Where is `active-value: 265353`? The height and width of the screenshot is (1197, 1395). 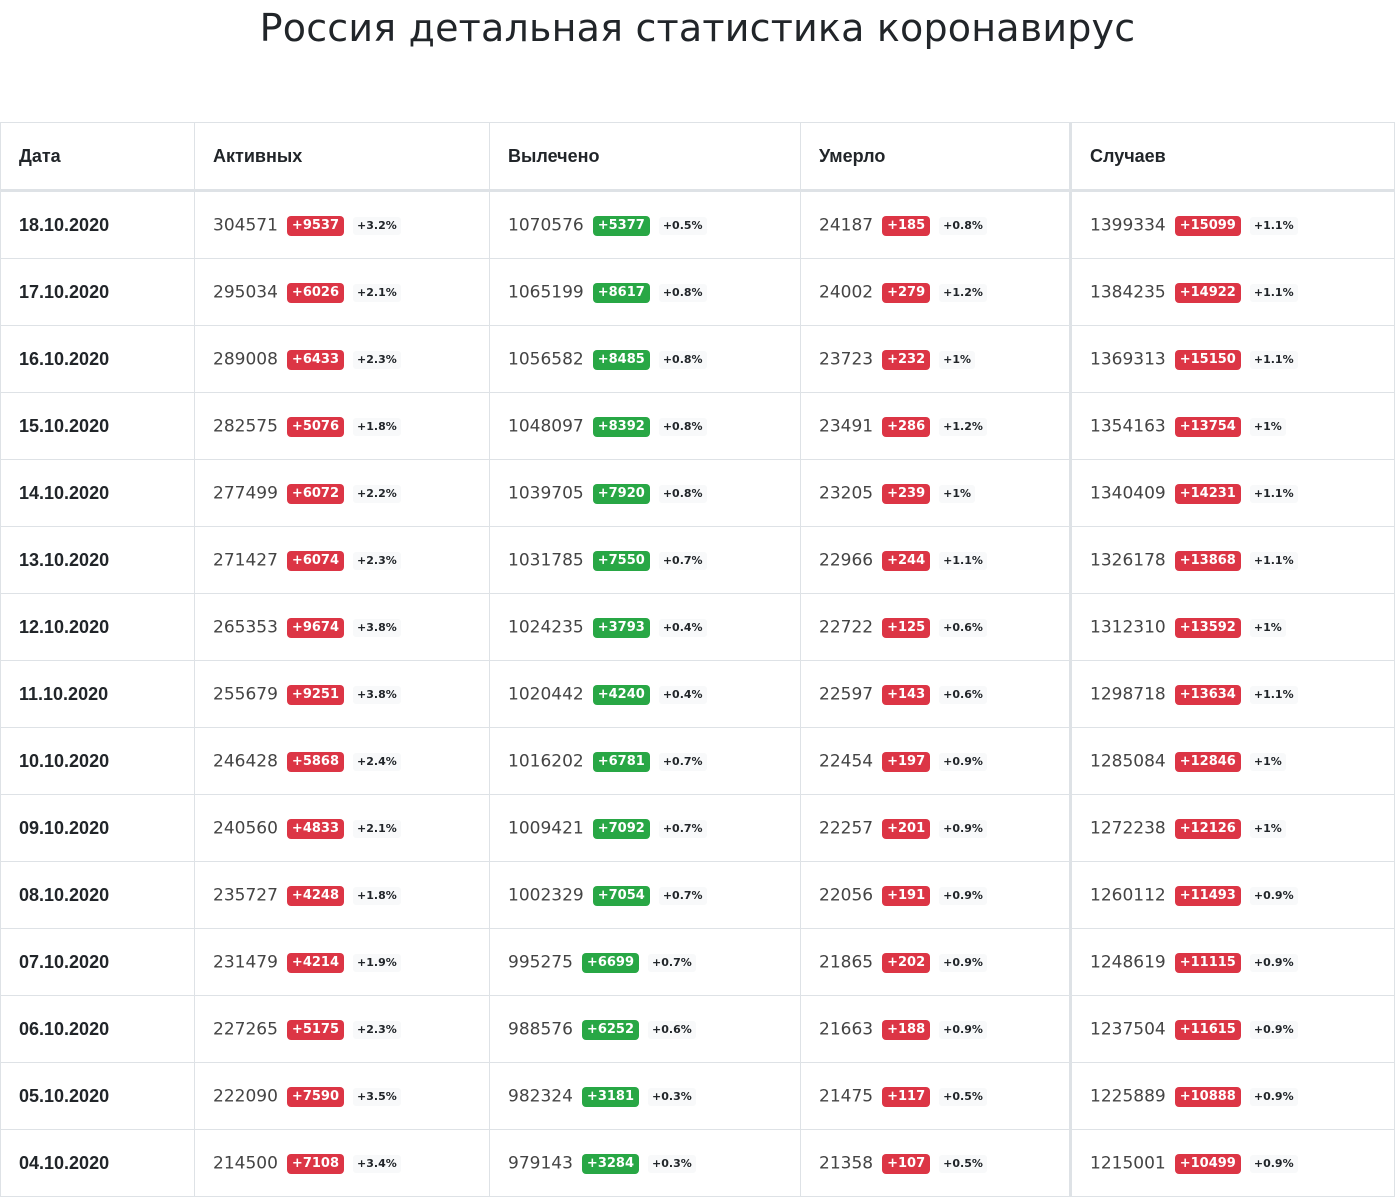 active-value: 265353 is located at coordinates (245, 627).